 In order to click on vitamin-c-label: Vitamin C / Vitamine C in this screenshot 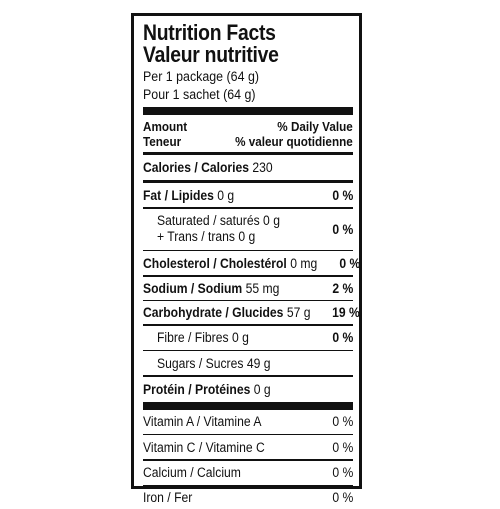, I will do `click(204, 447)`.